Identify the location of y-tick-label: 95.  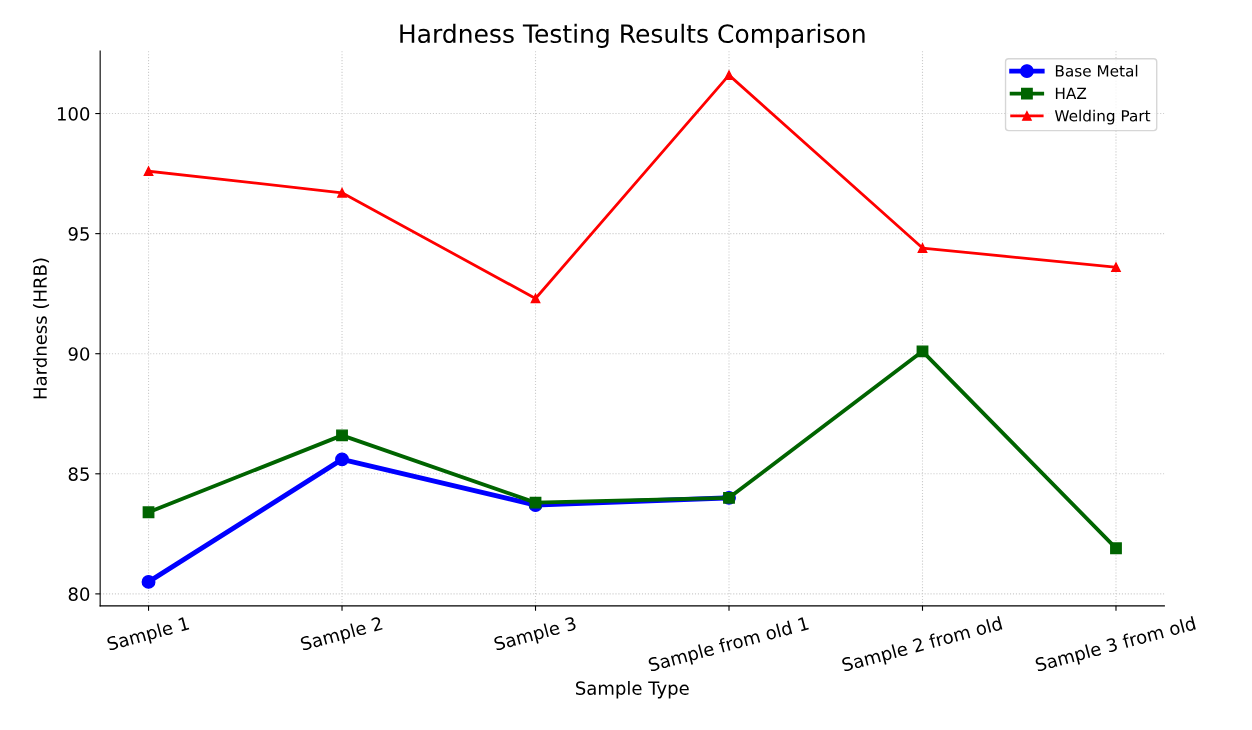
(78, 234).